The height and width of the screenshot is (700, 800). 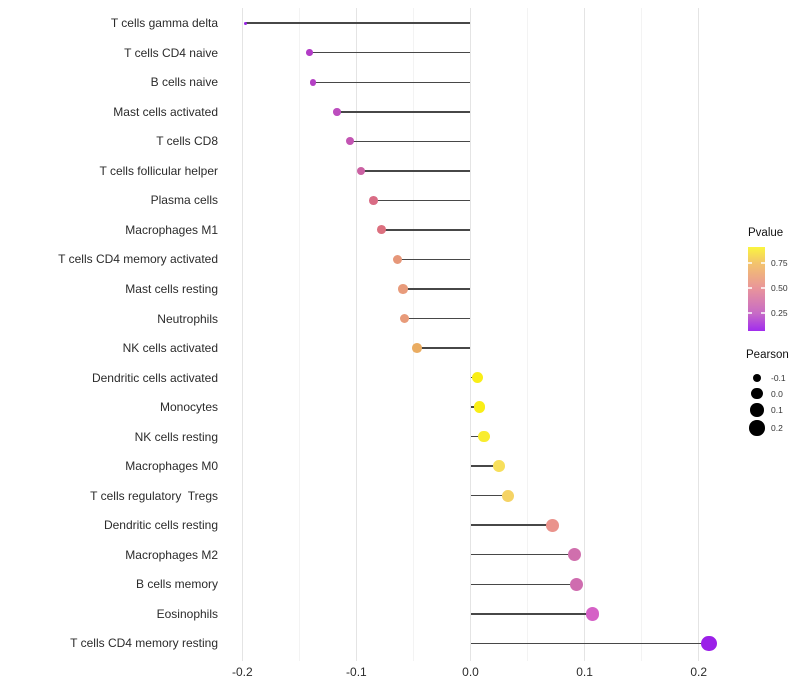 What do you see at coordinates (779, 263) in the screenshot?
I see `colorbar-tick-label: 0.75` at bounding box center [779, 263].